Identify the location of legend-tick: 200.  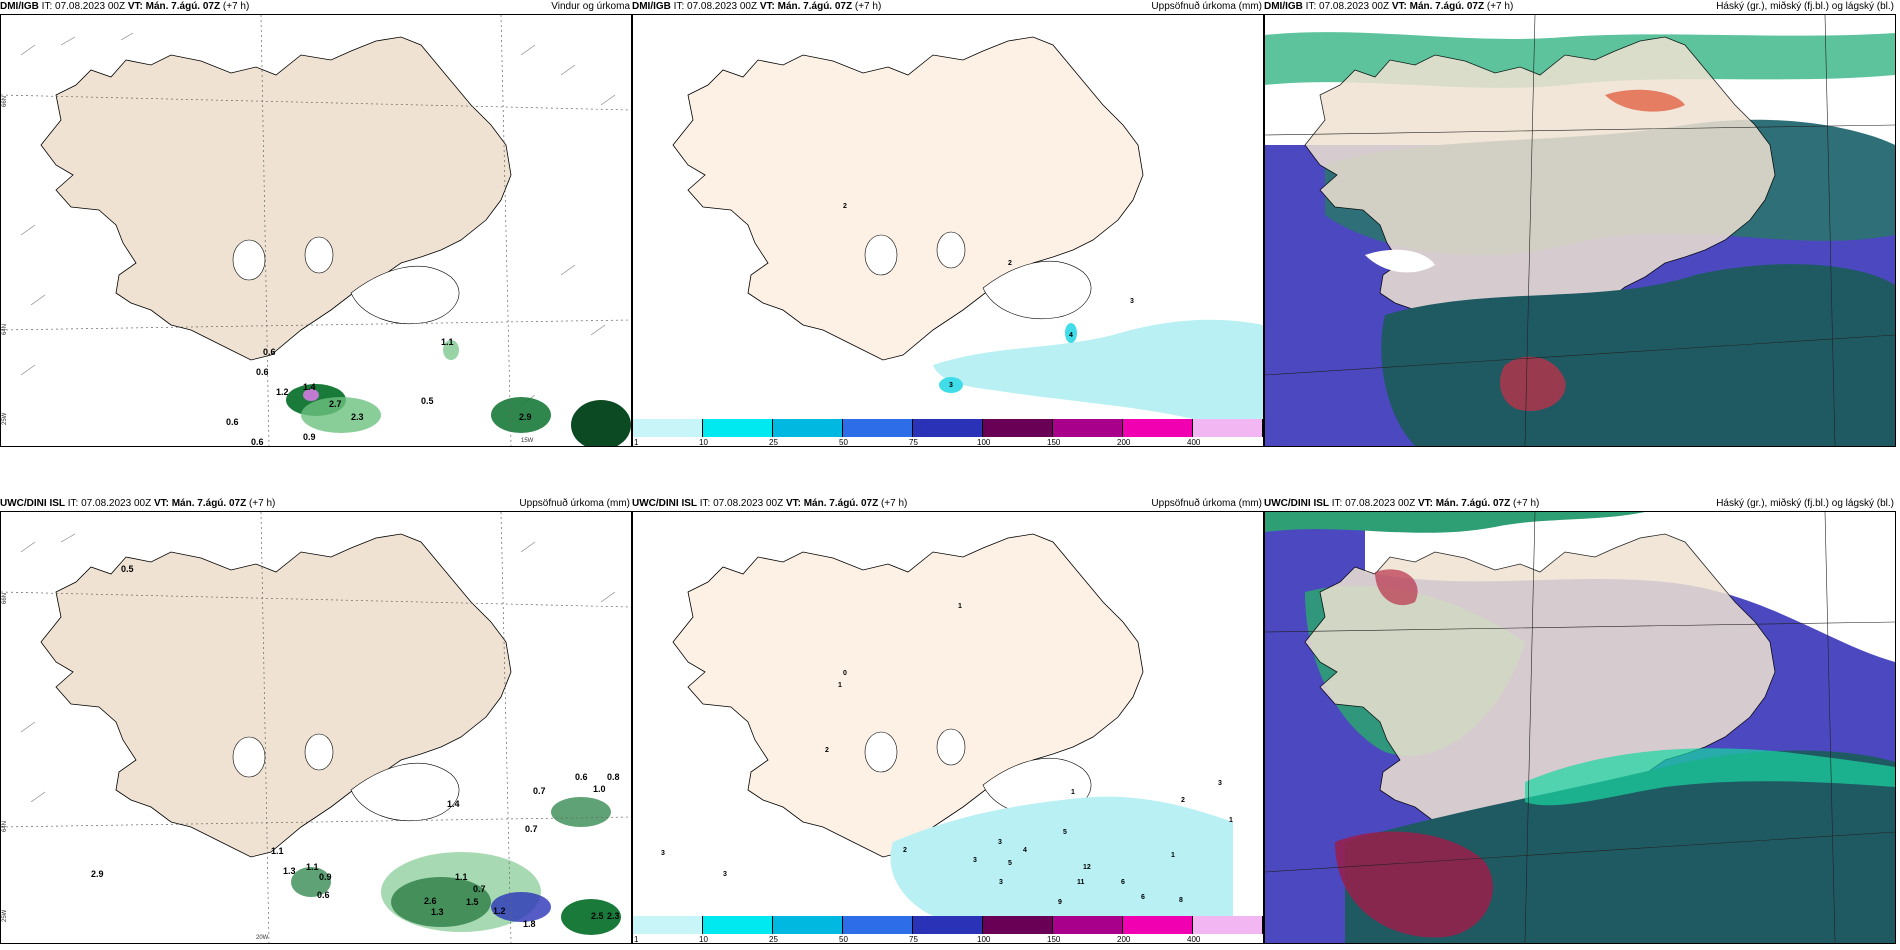
(1124, 442).